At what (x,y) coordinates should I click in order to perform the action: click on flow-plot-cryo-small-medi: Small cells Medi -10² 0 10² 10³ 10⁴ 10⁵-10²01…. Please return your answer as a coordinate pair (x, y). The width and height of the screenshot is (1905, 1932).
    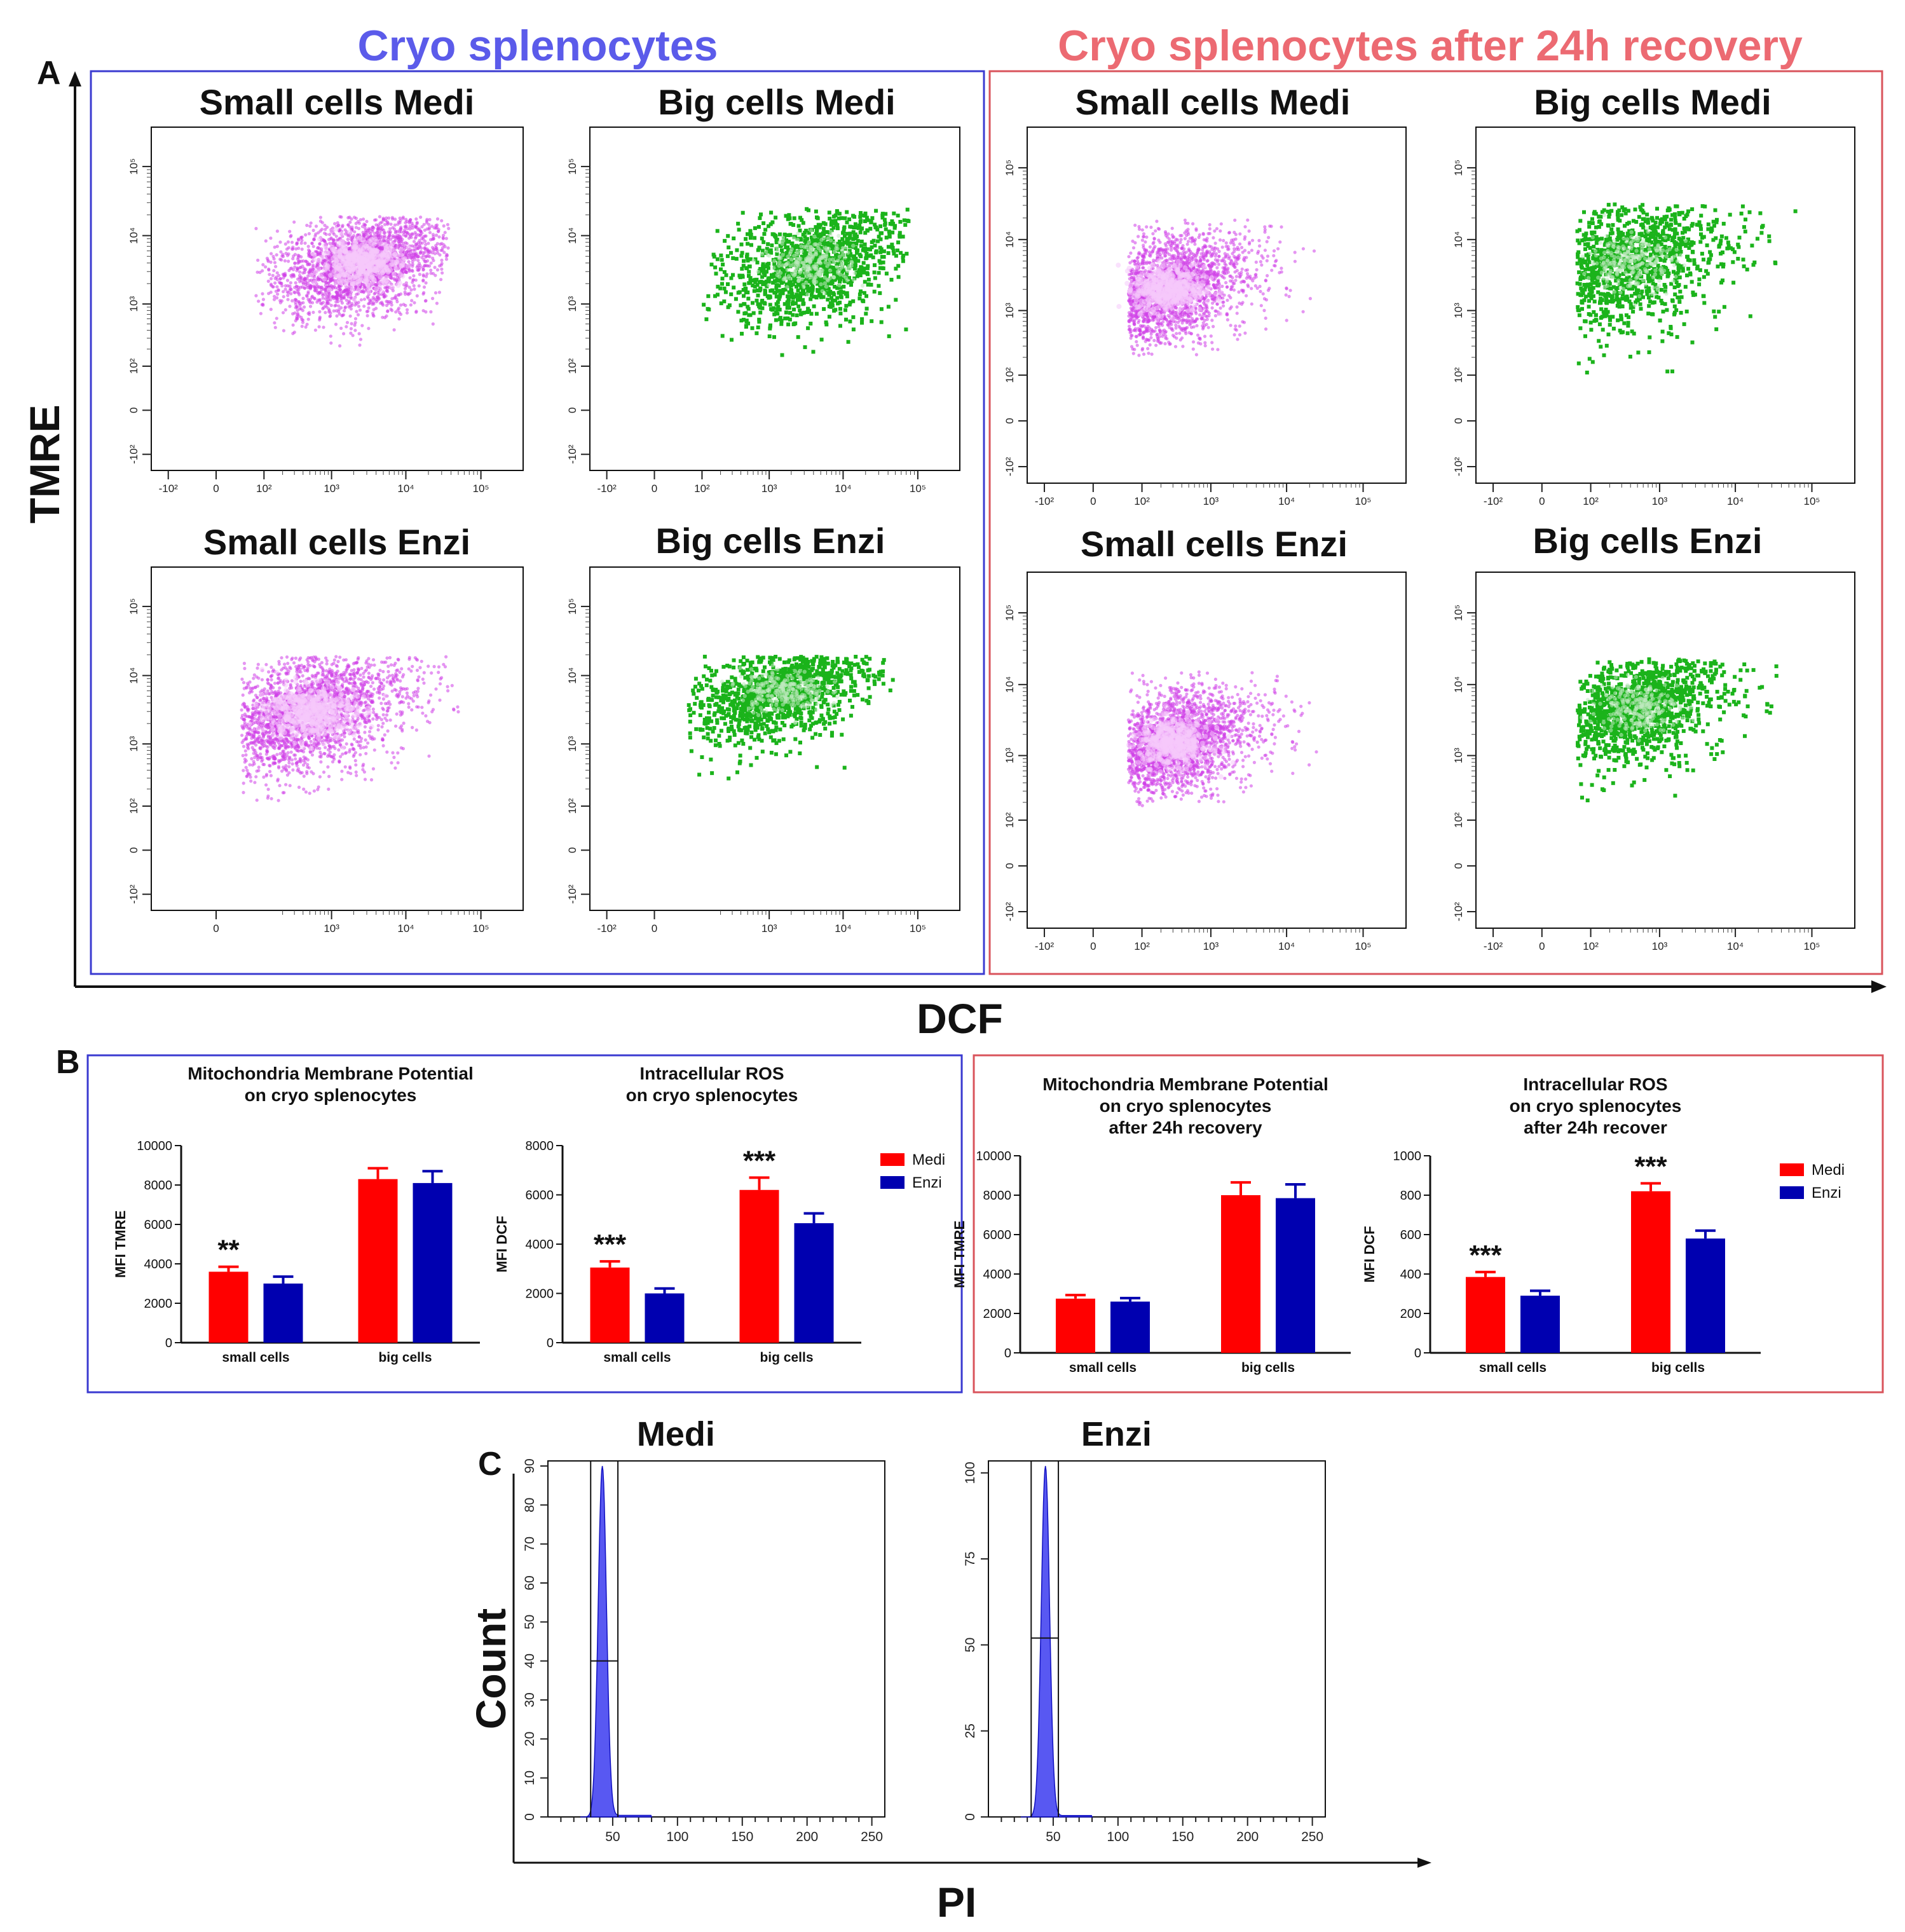
    Looking at the image, I should click on (326, 288).